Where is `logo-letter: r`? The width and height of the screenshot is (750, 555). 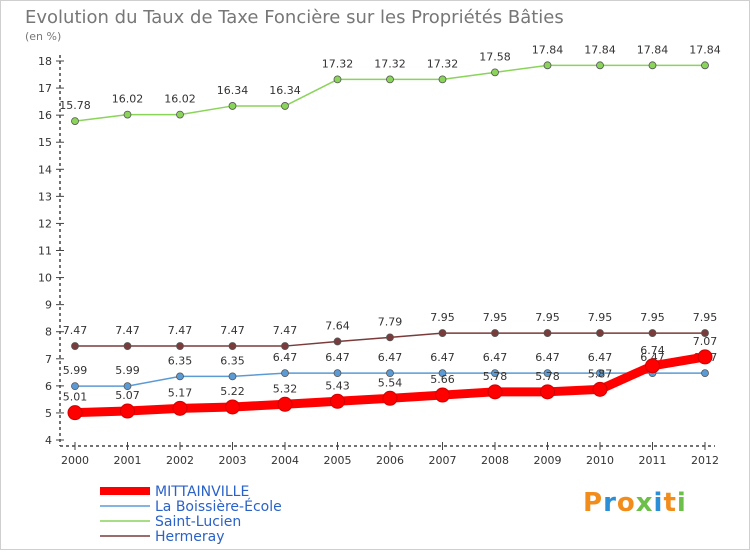
logo-letter: r is located at coordinates (610, 503).